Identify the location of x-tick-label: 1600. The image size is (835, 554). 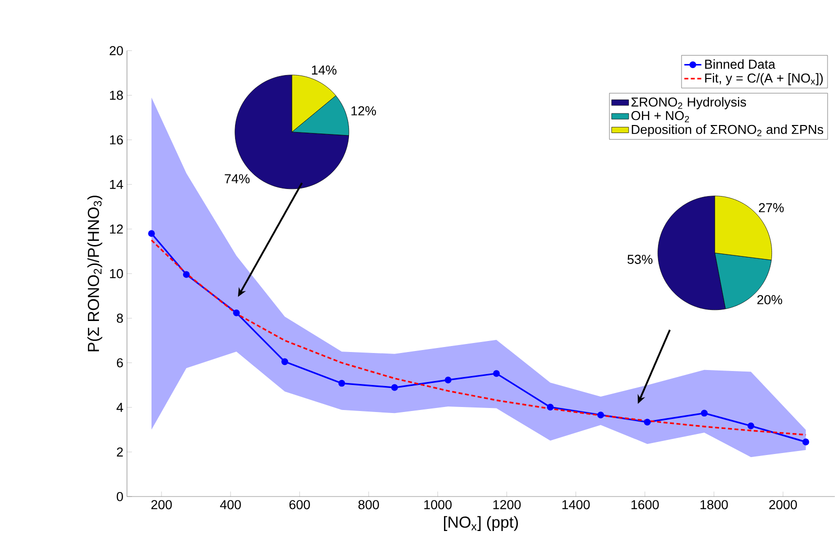
(645, 505).